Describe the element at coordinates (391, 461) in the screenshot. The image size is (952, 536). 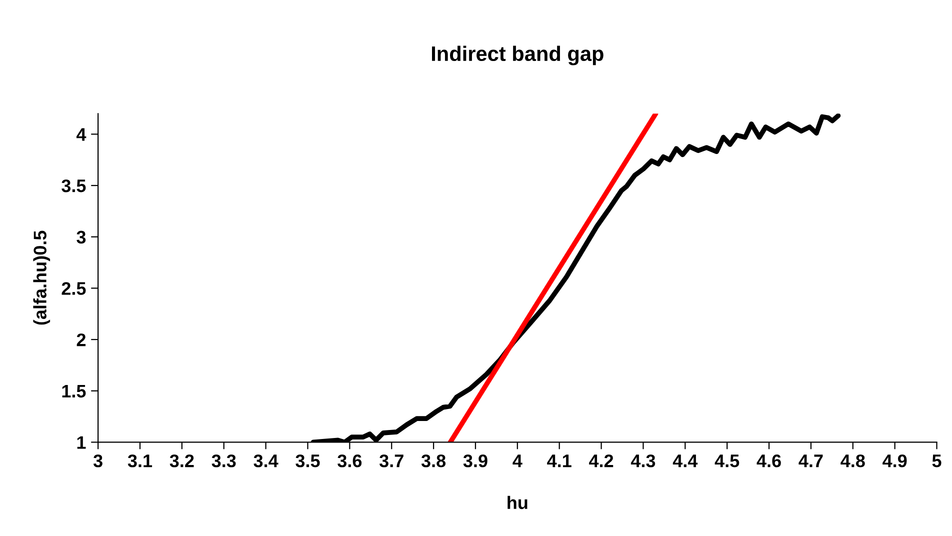
I see `x-tick-label: 3.7` at that location.